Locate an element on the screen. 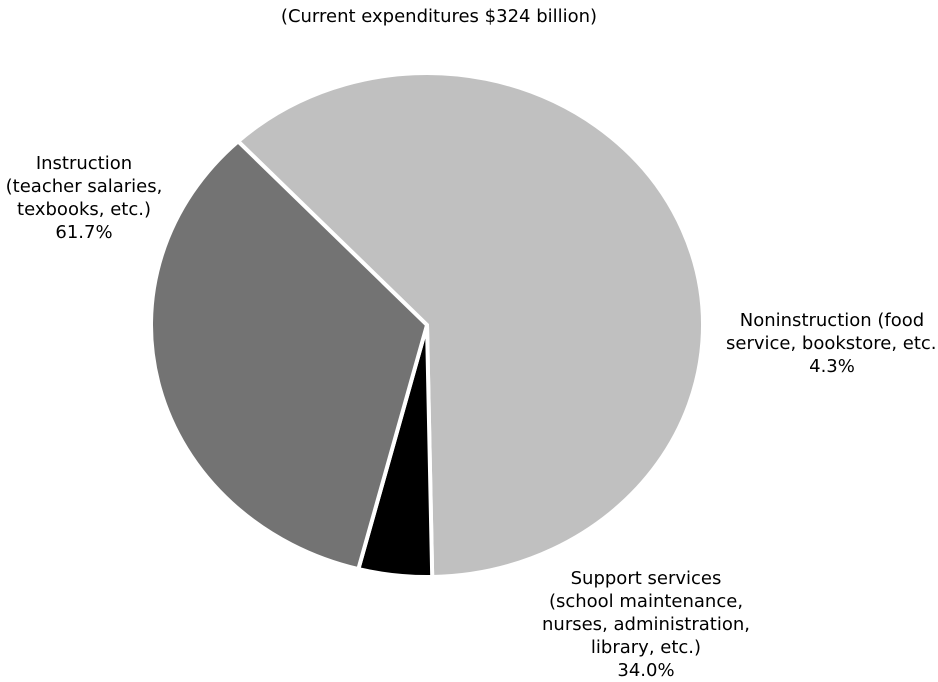  slice-label-line: (teacher salaries, is located at coordinates (84, 186).